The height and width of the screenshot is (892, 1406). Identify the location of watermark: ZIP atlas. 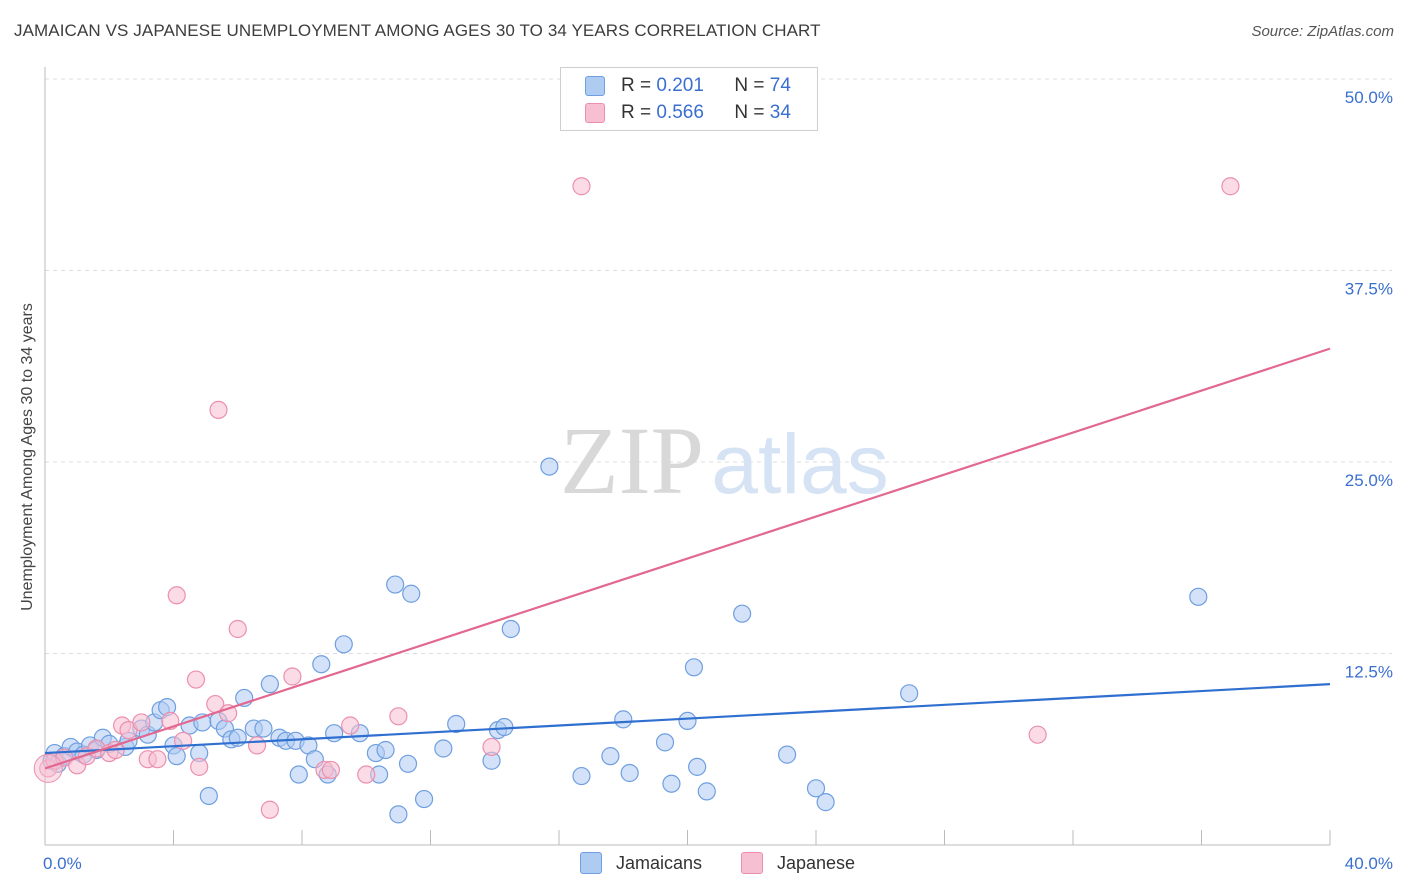
(724, 460).